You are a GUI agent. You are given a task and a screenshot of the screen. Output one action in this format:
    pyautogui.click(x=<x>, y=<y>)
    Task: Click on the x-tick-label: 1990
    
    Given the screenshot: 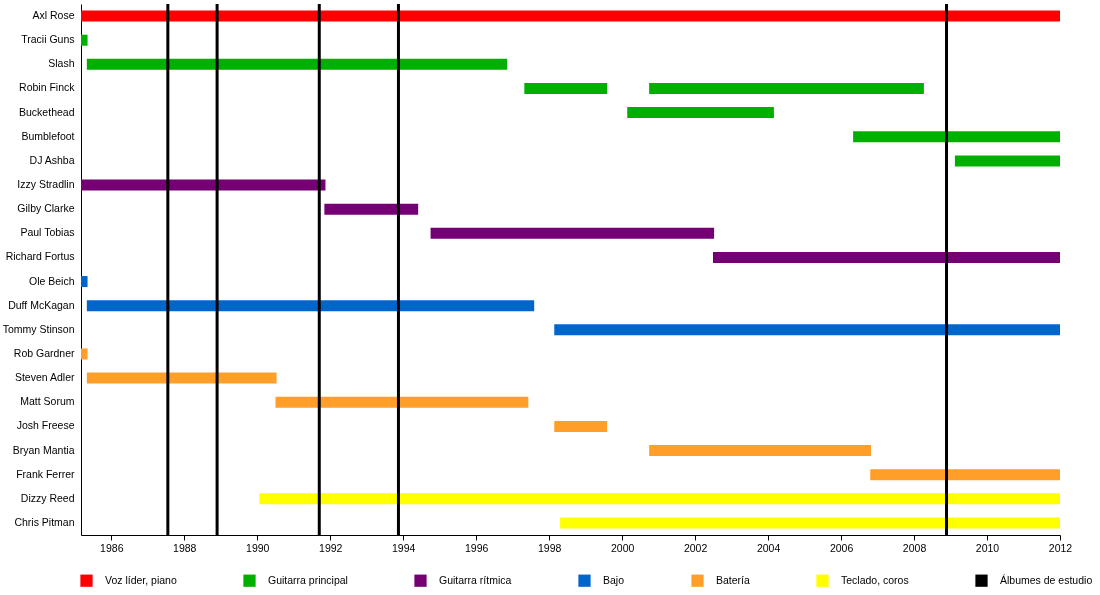 What is the action you would take?
    pyautogui.click(x=258, y=547)
    